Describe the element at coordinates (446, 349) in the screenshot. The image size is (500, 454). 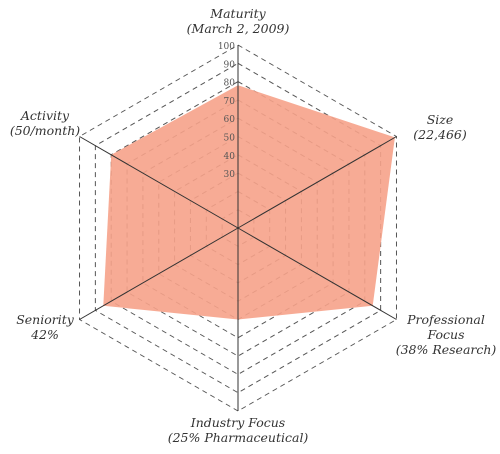
I see `axis-label-line: (38% Research)` at that location.